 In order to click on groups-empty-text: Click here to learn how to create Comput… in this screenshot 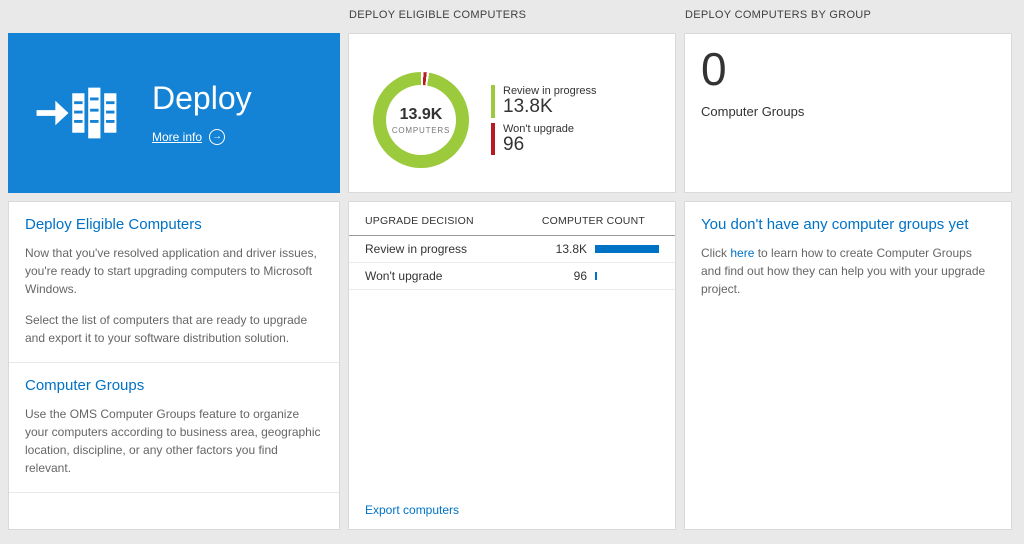, I will do `click(848, 271)`.